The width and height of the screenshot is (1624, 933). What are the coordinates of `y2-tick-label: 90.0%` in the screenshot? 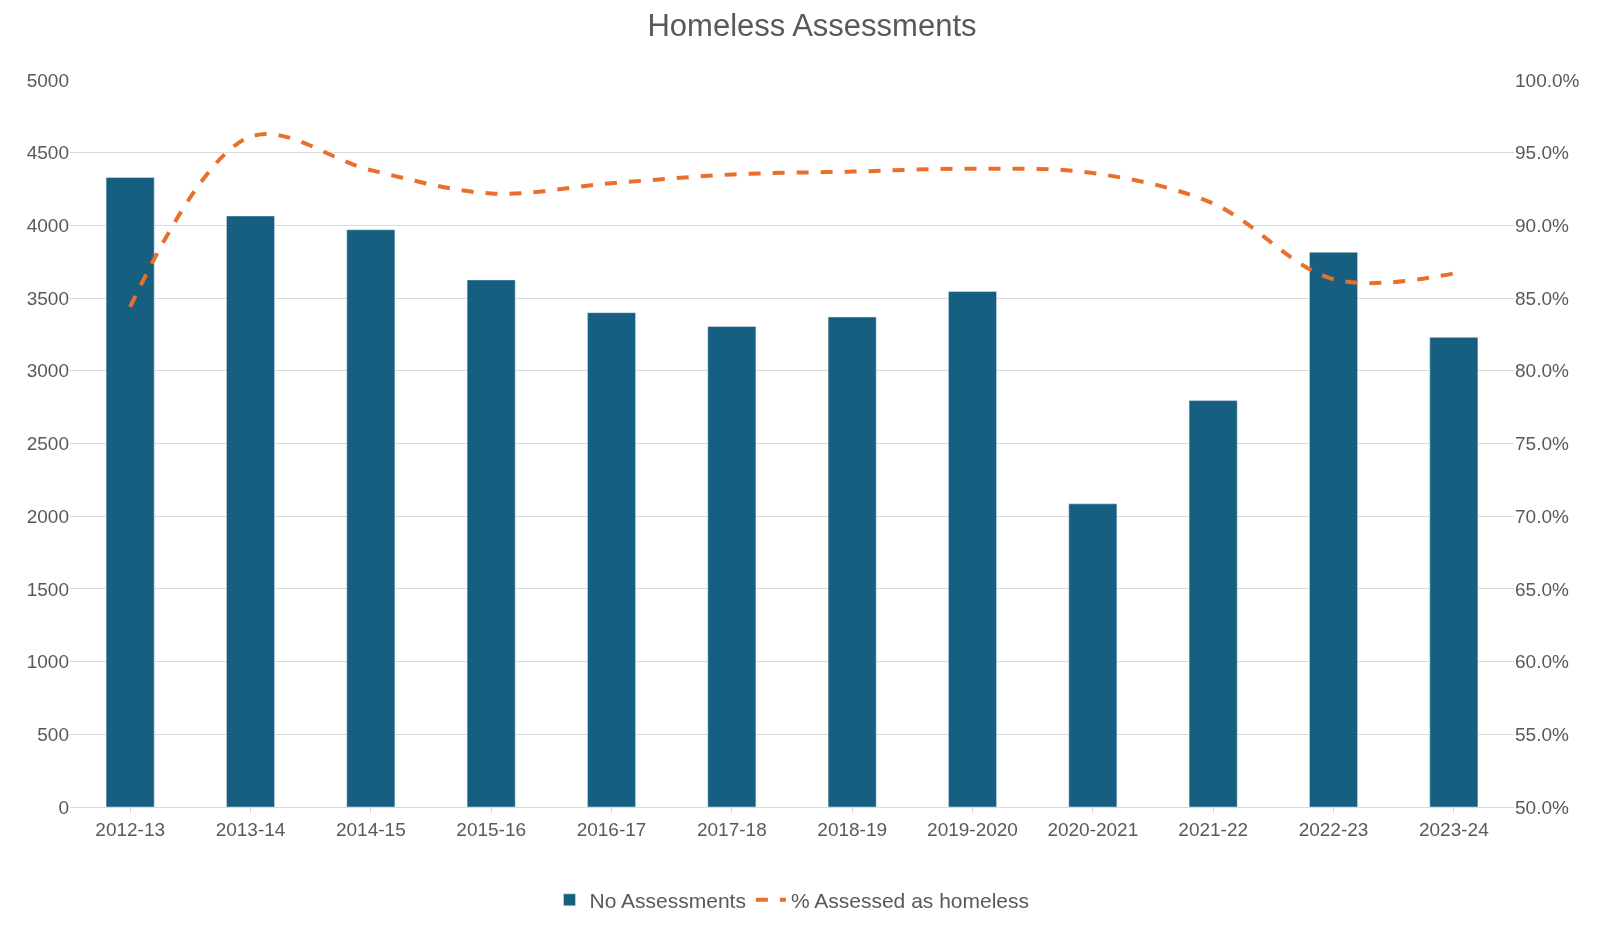 It's located at (1542, 226).